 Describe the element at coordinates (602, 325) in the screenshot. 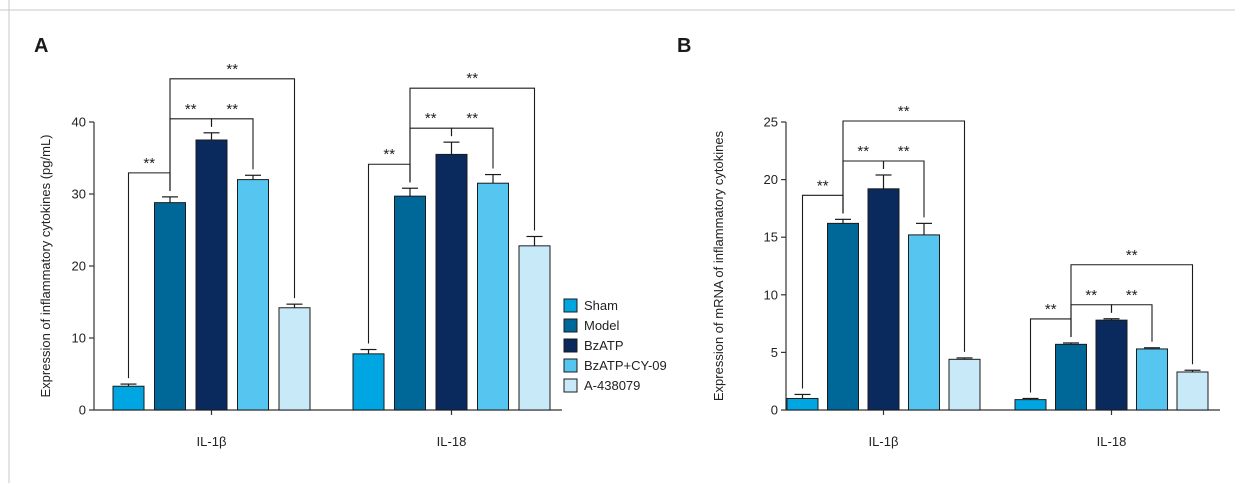

I see `legend-label: Model` at that location.